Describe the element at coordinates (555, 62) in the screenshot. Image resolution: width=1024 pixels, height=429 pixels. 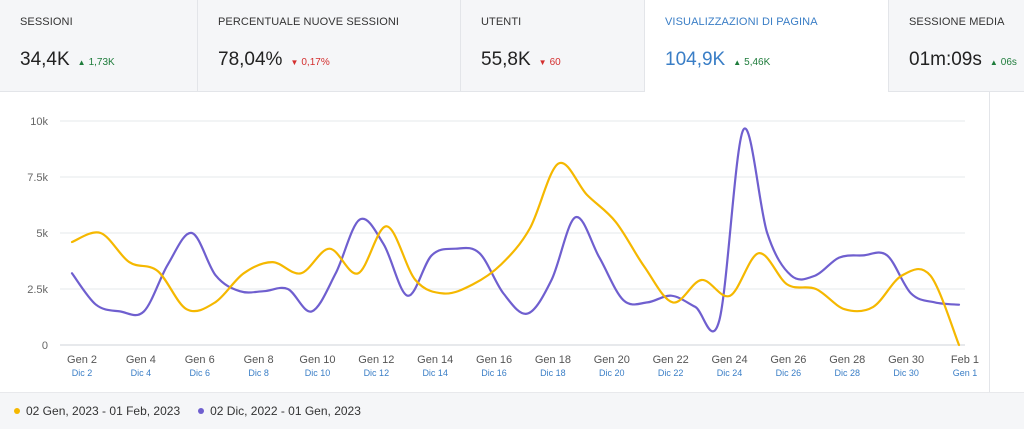
I see `metric-delta-value: 60` at that location.